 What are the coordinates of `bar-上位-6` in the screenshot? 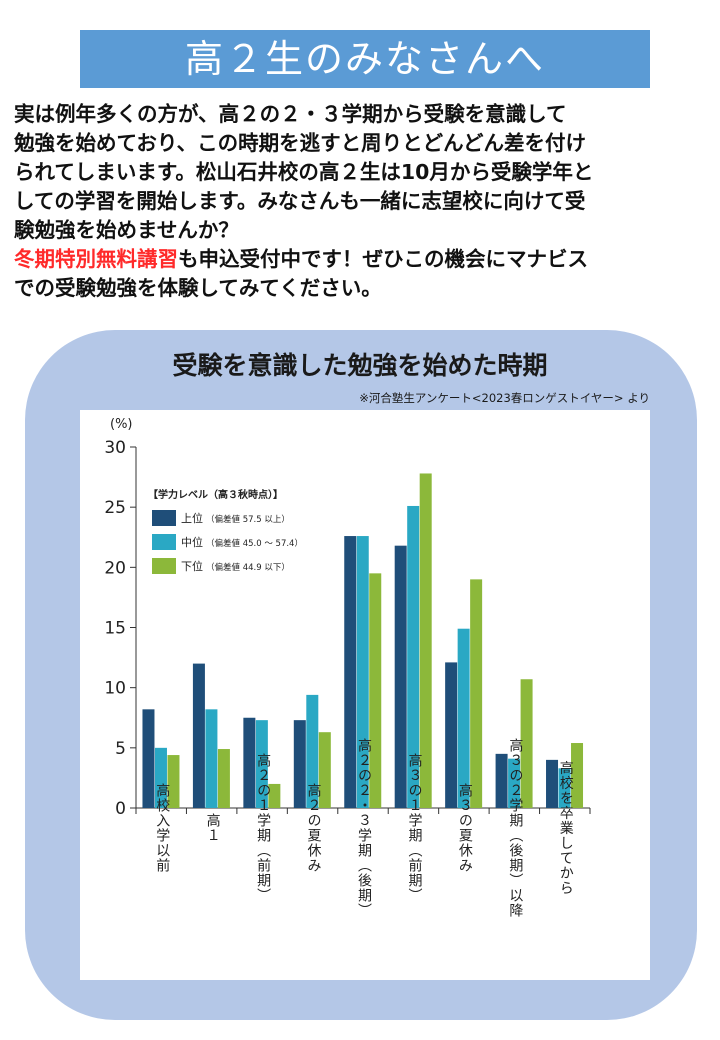 It's located at (400, 676).